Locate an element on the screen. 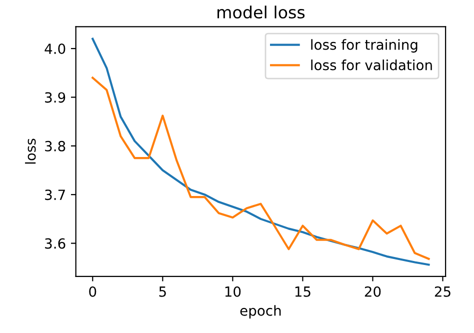 This screenshot has width=474, height=333. x-axis-title: epoch is located at coordinates (260, 312).